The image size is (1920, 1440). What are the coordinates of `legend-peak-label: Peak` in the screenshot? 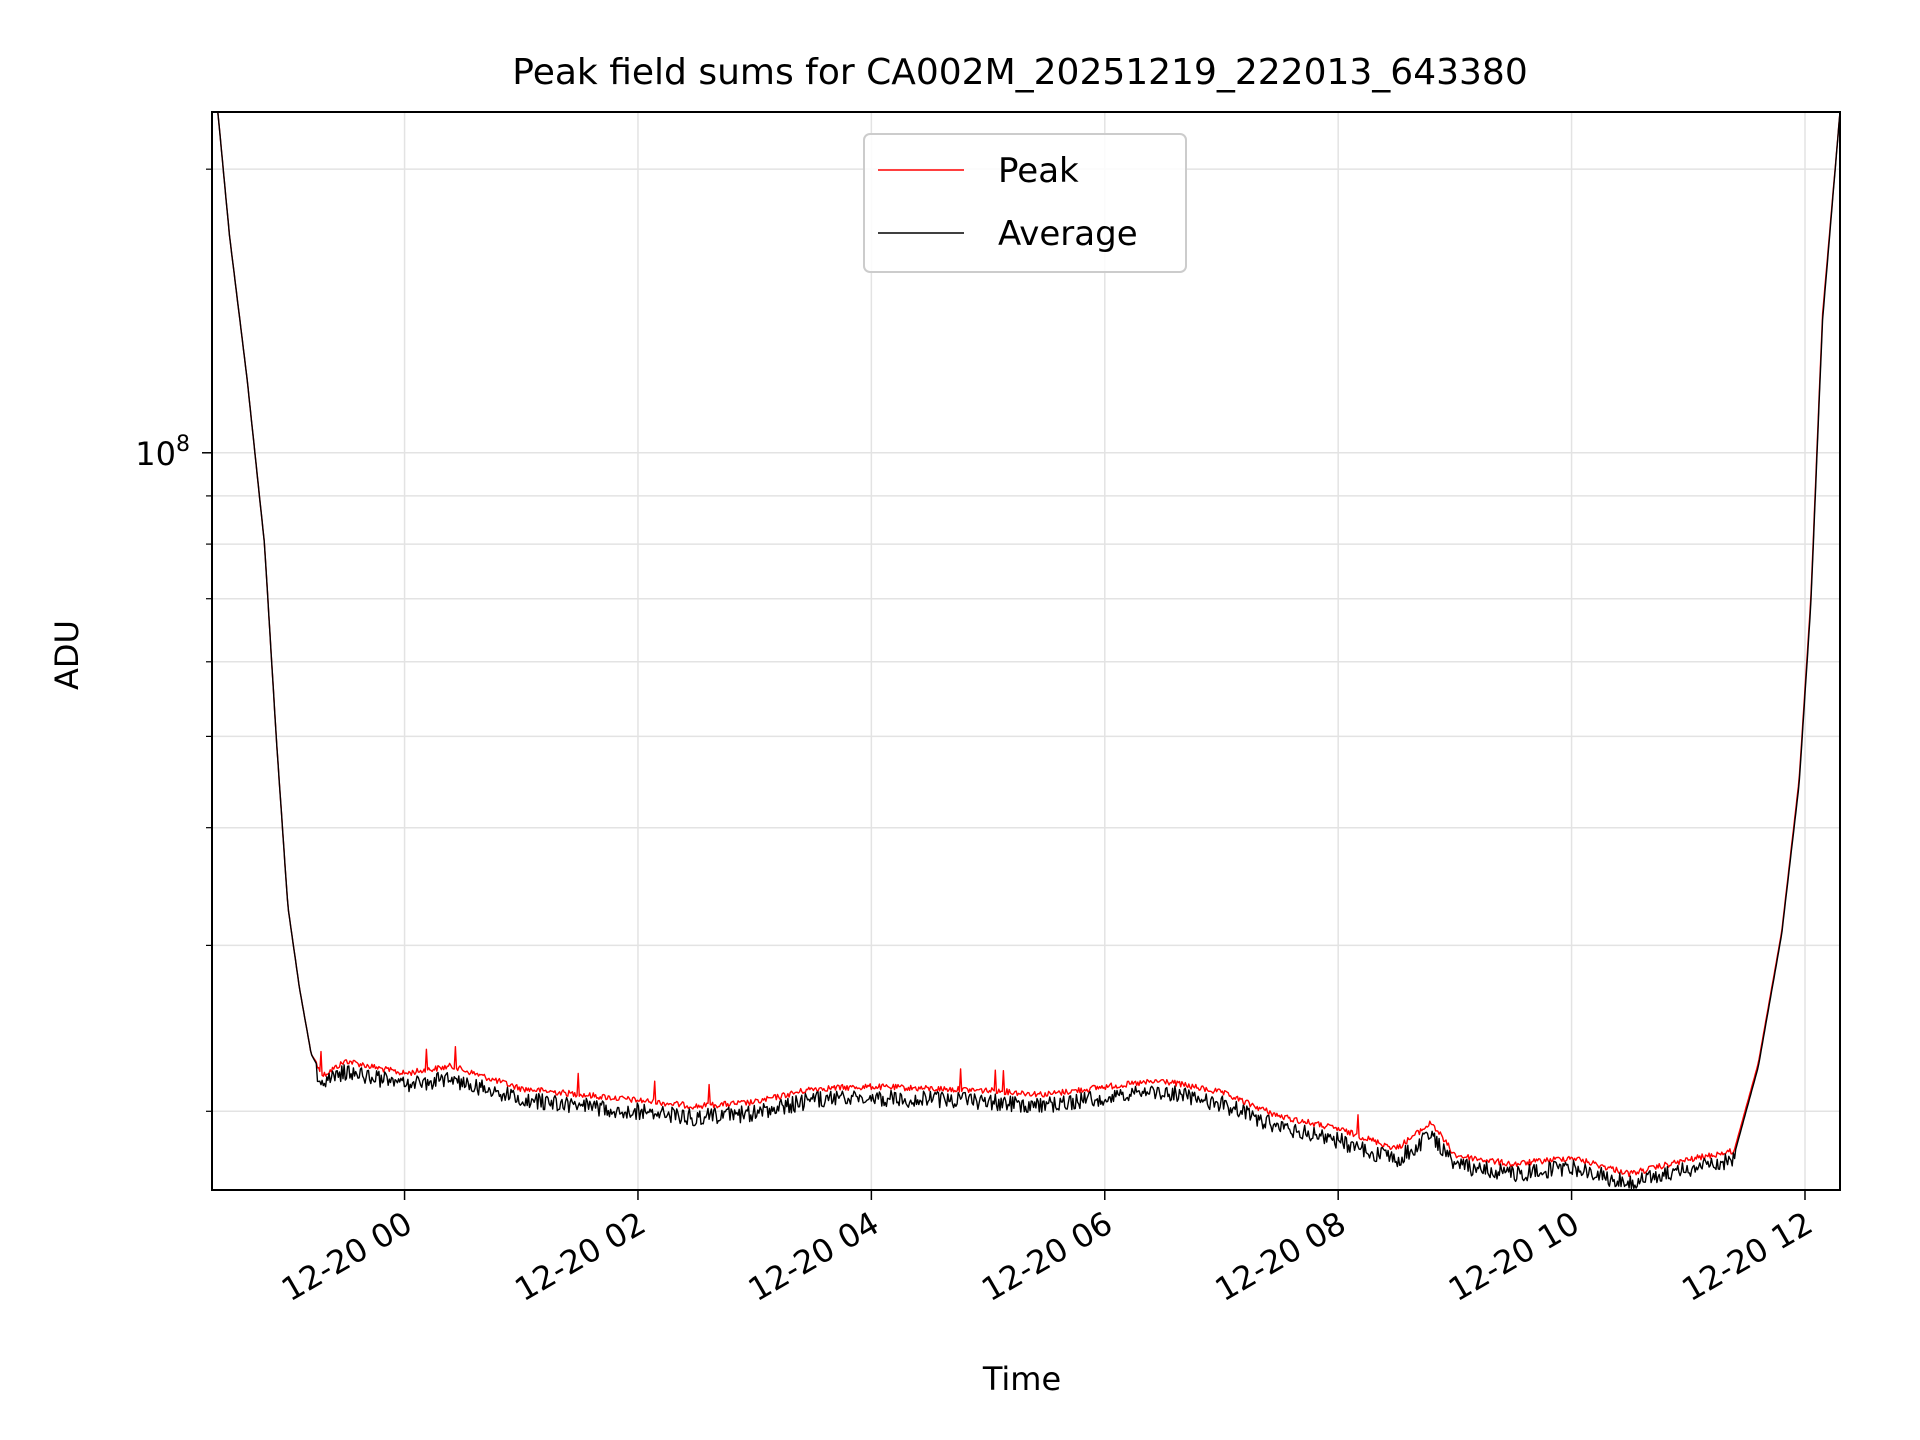 It's located at (1038, 171).